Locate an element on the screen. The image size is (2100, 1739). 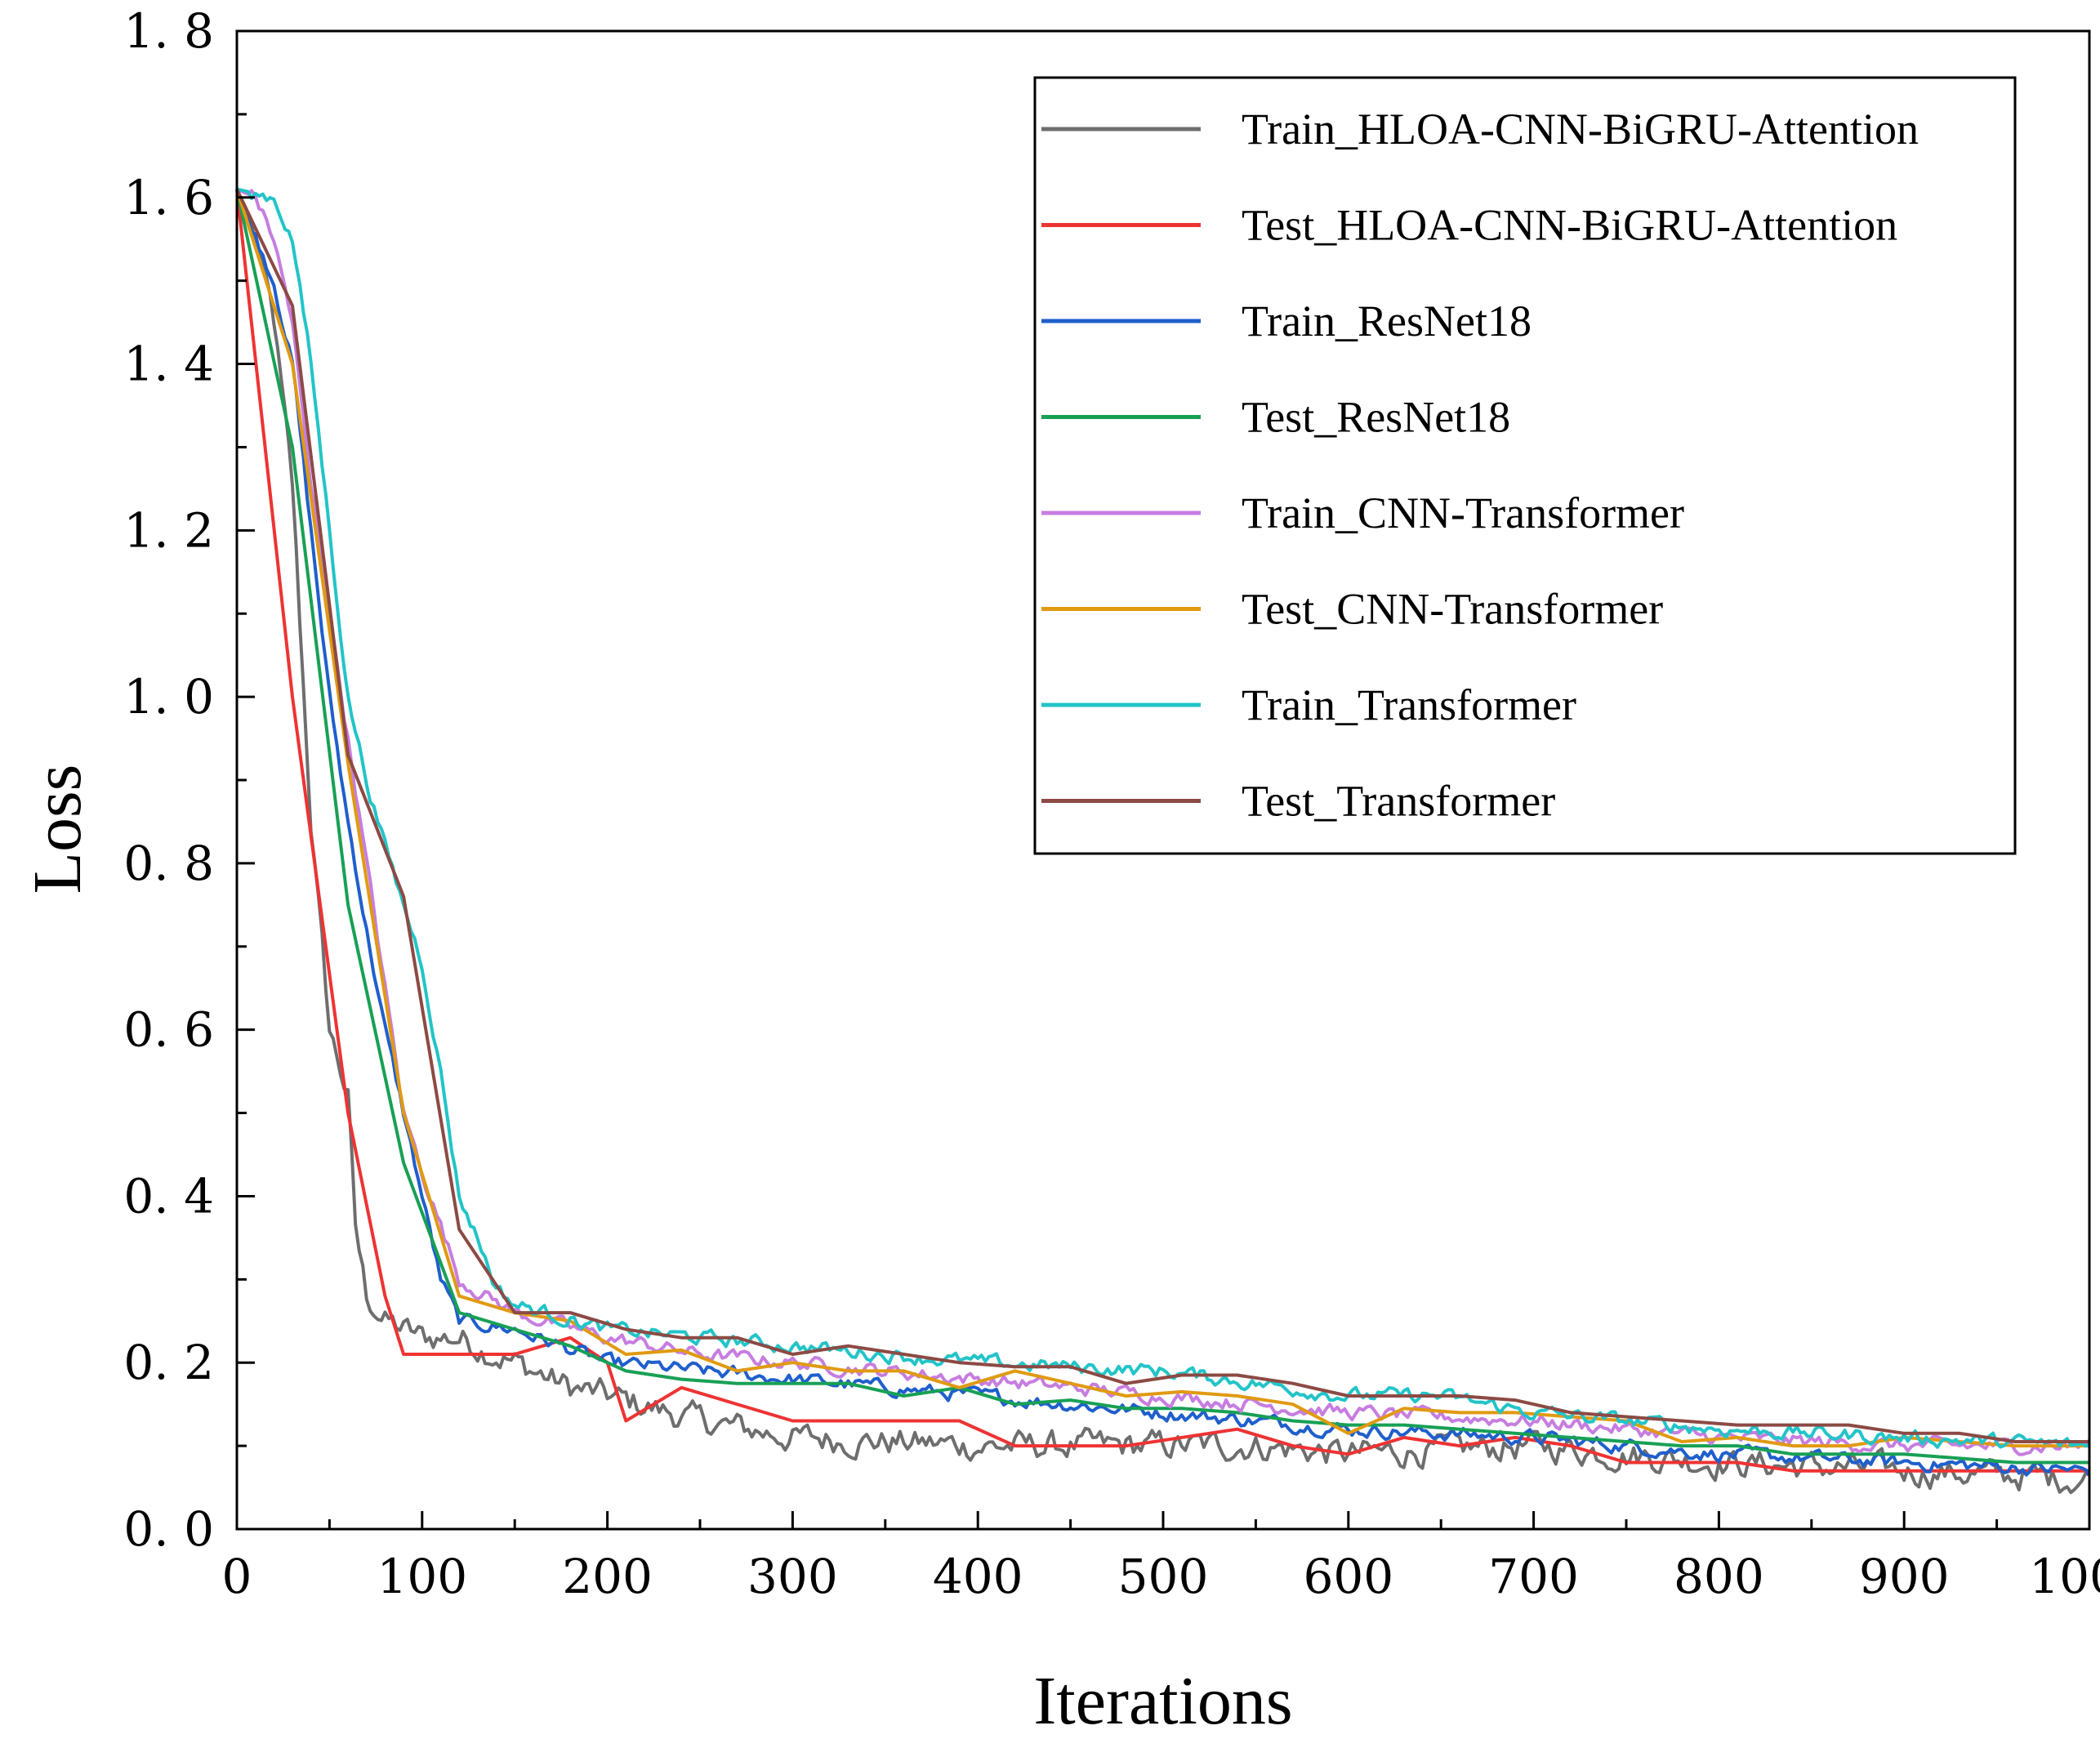
x-tick-label: 100 is located at coordinates (422, 1576).